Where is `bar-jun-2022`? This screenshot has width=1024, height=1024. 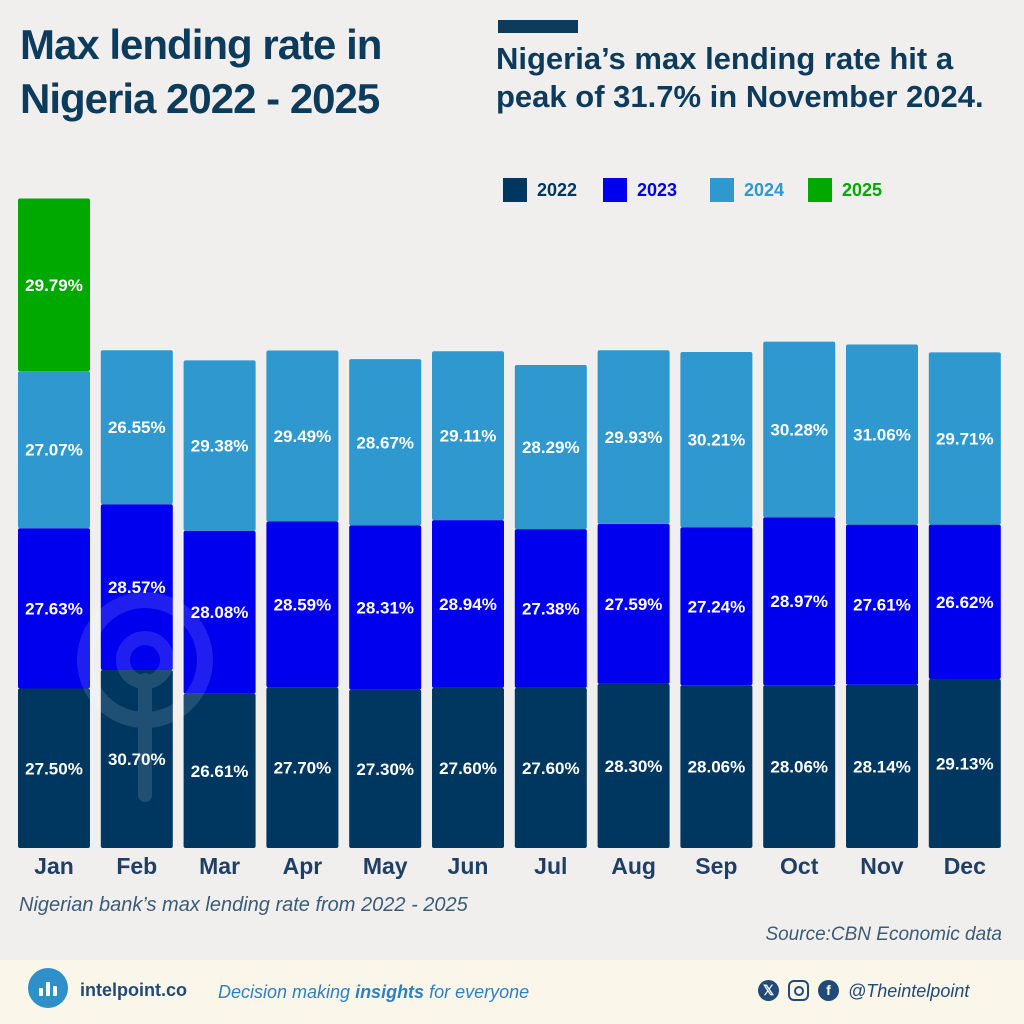 bar-jun-2022 is located at coordinates (468, 767).